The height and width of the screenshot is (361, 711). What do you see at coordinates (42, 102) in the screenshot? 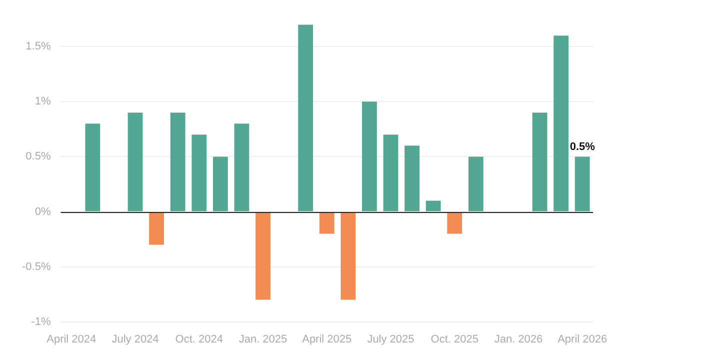
I see `y-tick-label: 1%` at bounding box center [42, 102].